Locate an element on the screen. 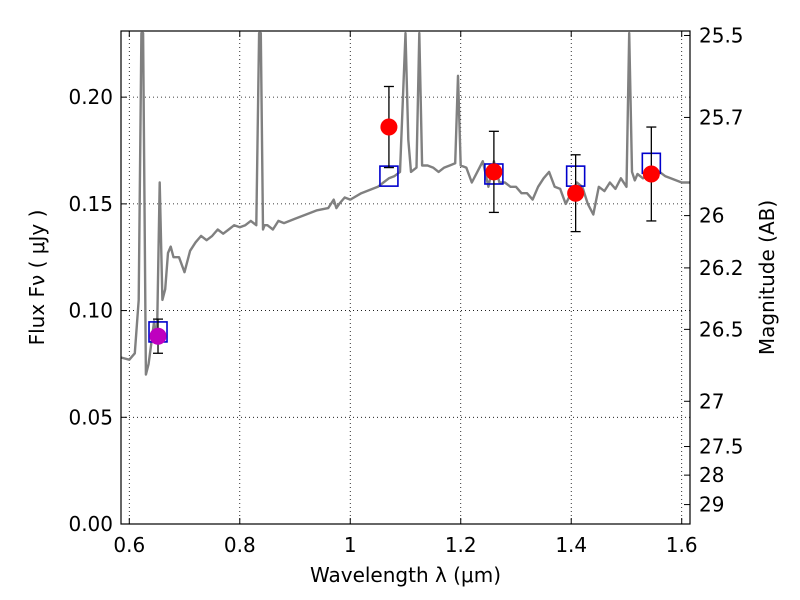  y2-tick-label: 28 is located at coordinates (711, 475).